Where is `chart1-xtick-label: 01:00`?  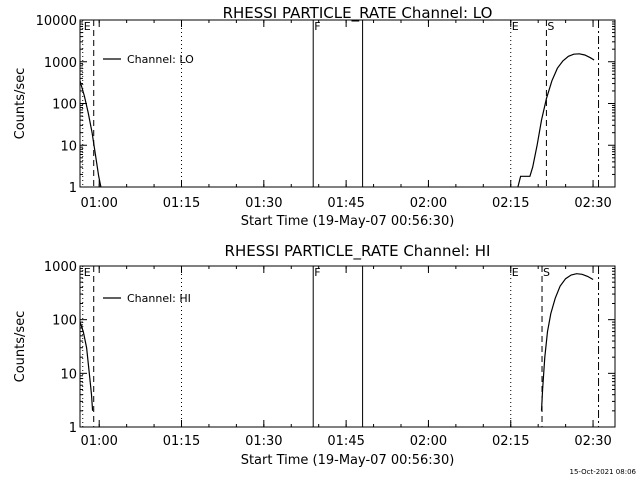 chart1-xtick-label: 01:00 is located at coordinates (98, 441).